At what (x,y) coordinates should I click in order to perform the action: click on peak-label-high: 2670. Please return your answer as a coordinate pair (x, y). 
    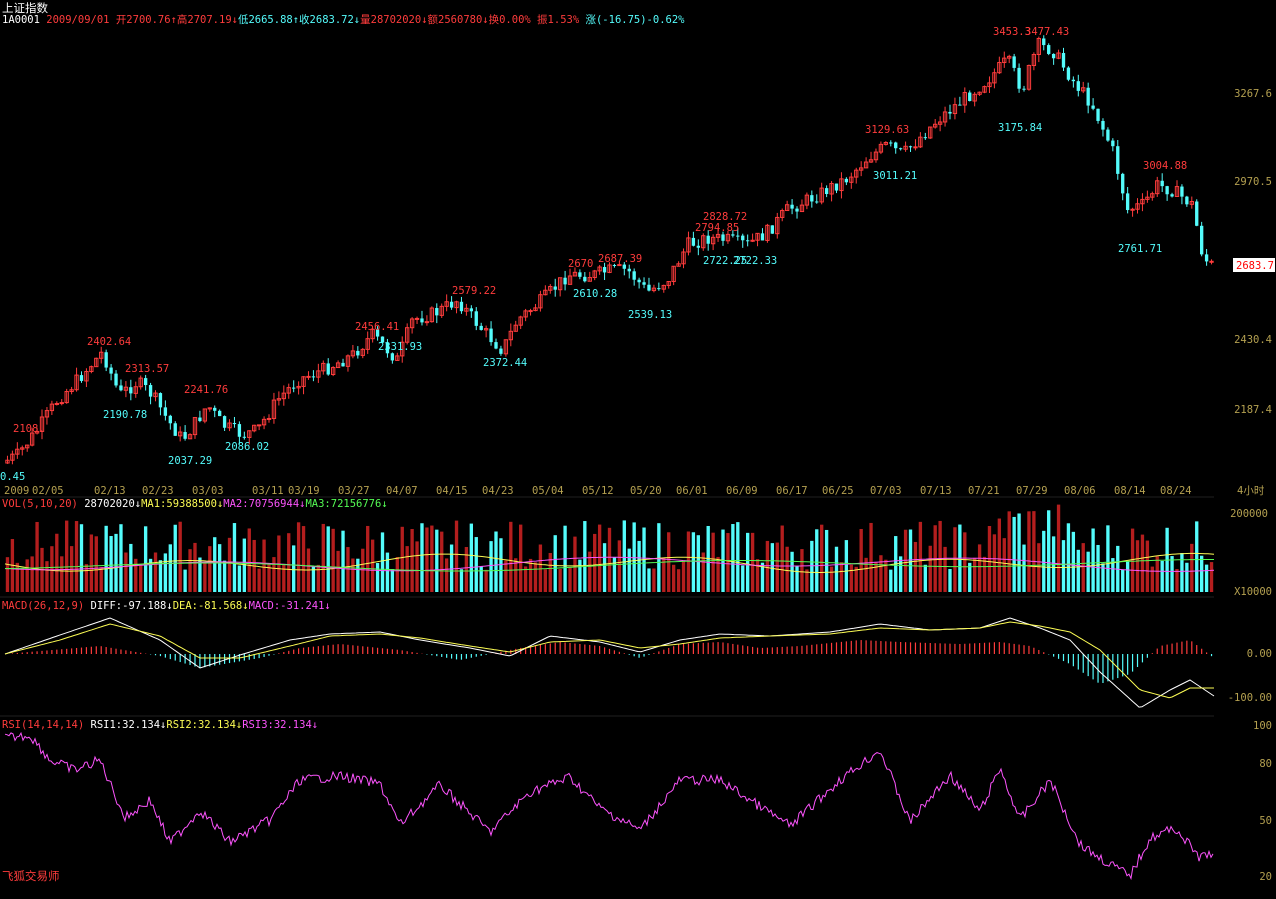
    Looking at the image, I should click on (580, 264).